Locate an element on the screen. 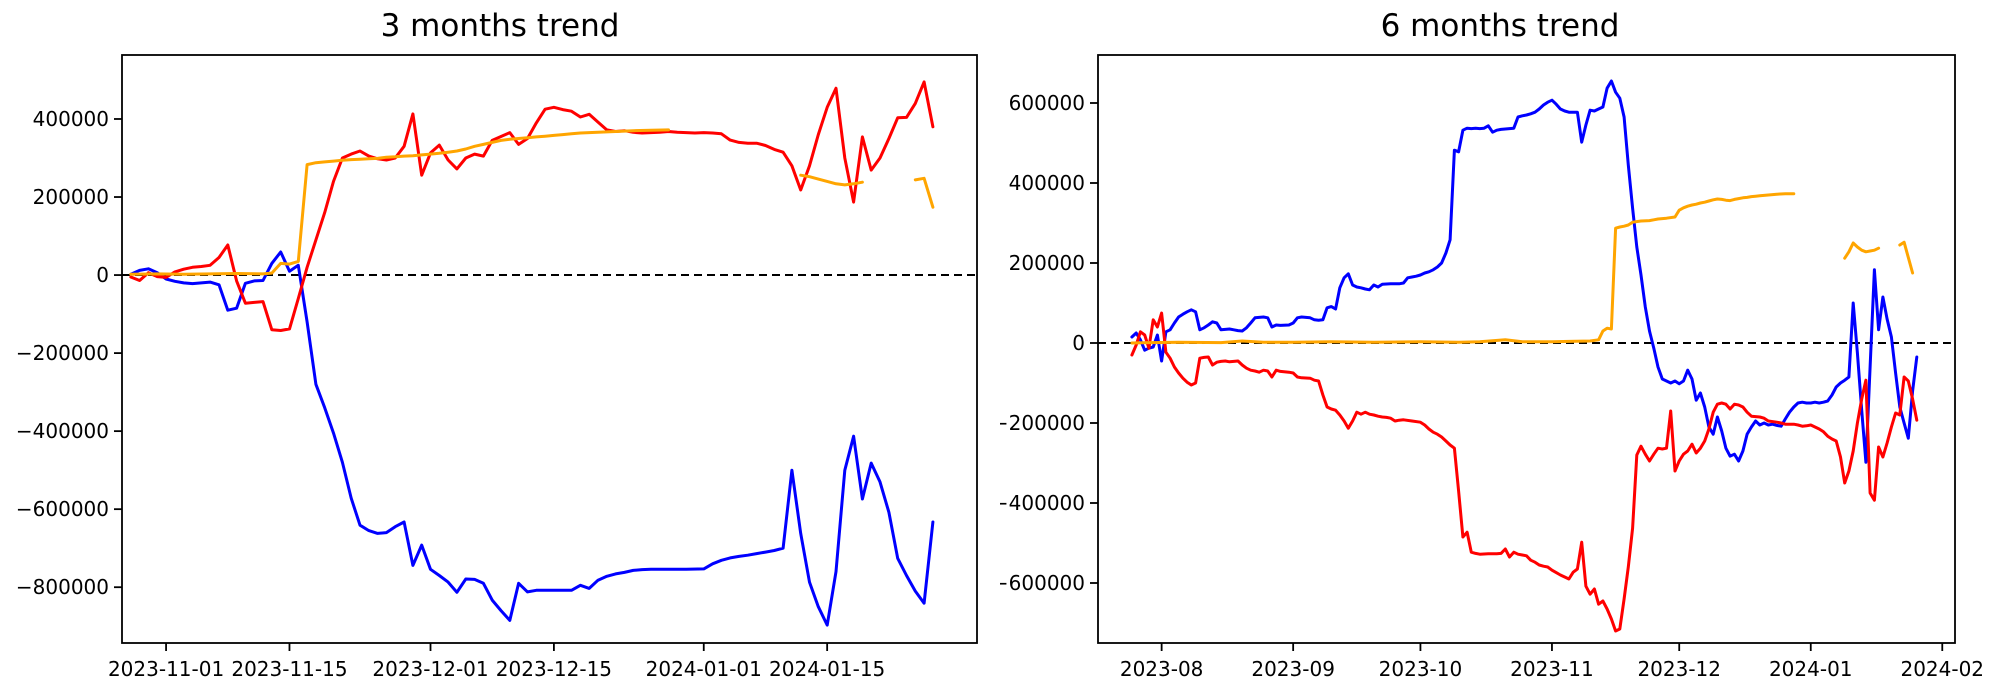  x-tick-label: 2023-12-01 is located at coordinates (430, 669).